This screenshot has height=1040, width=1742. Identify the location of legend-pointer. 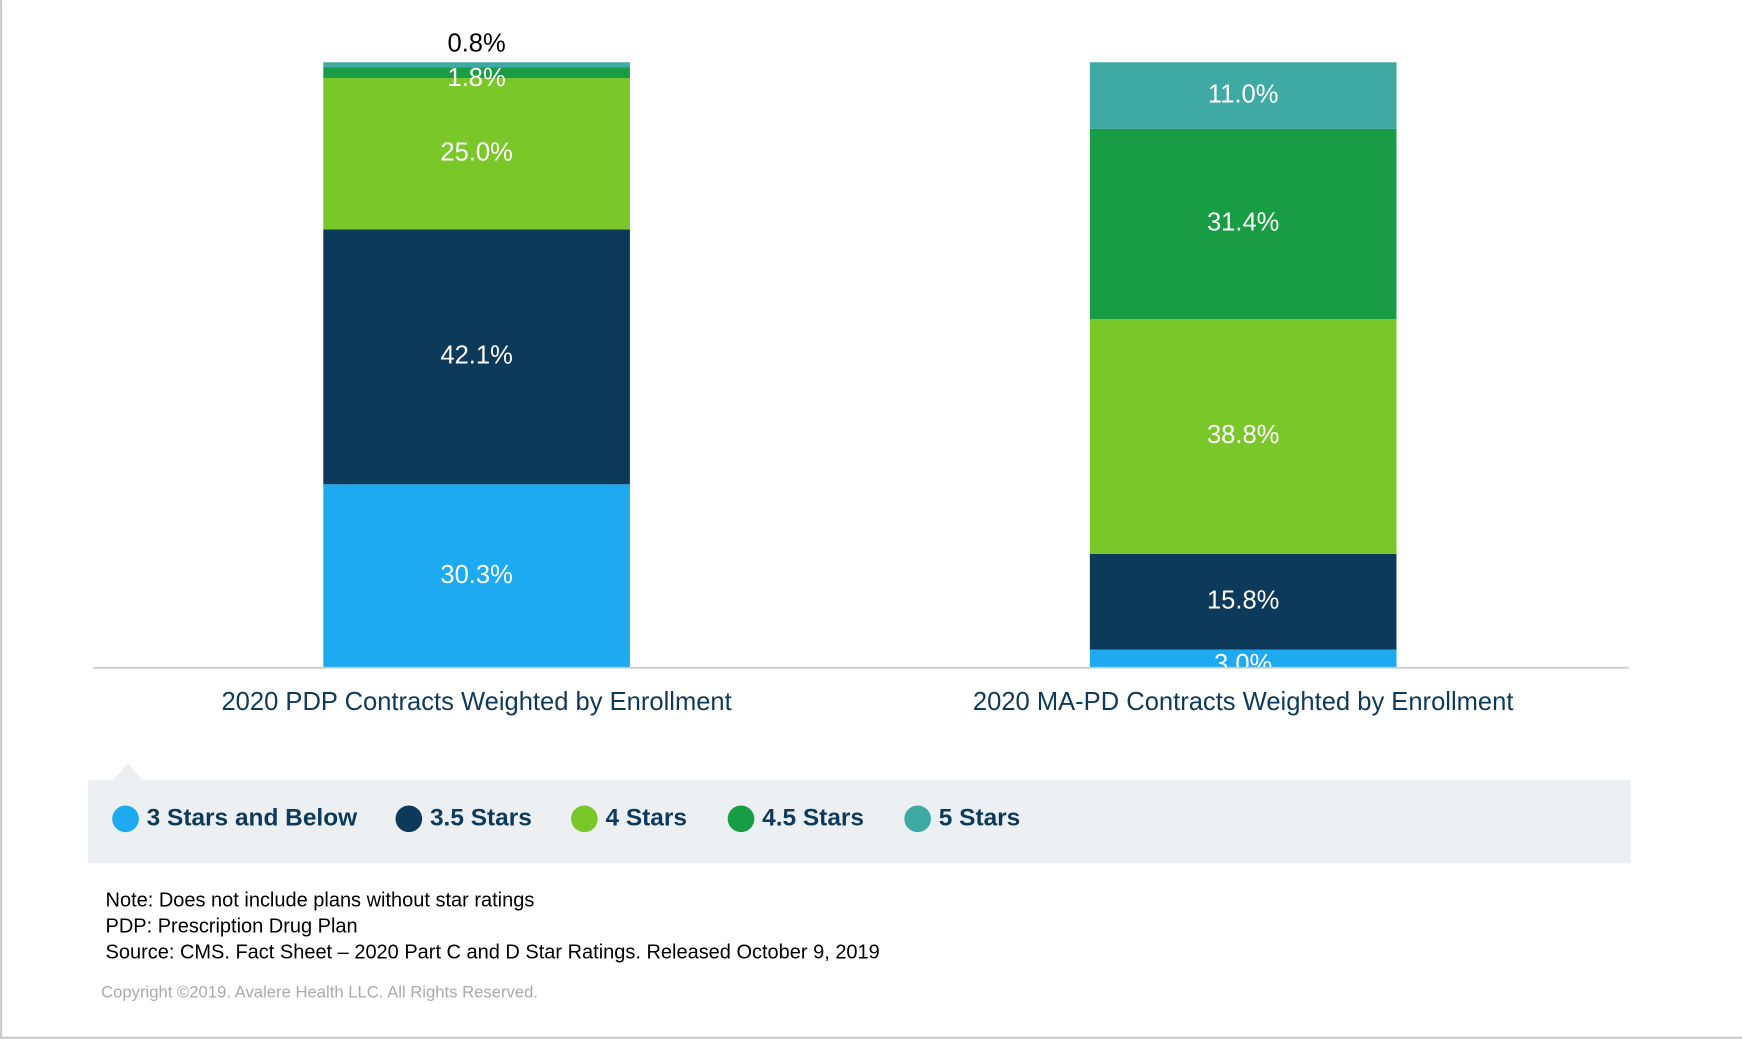
(128, 771).